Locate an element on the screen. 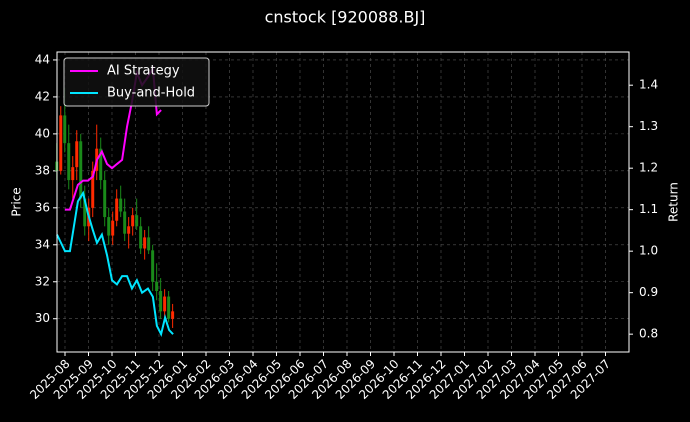 The image size is (690, 422). y2-tick-label: 1.2 is located at coordinates (648, 168).